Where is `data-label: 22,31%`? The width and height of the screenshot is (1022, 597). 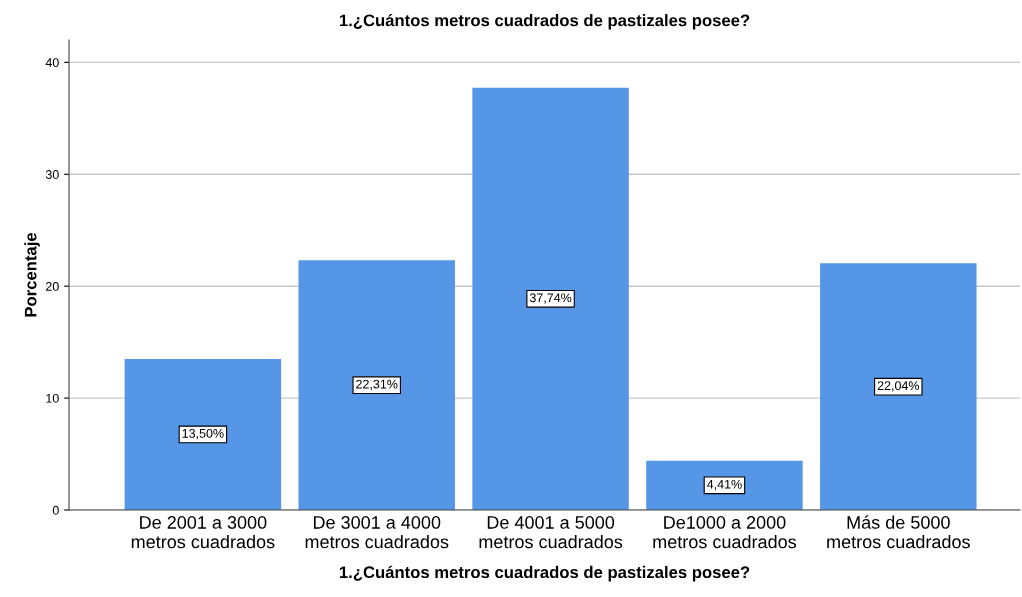
data-label: 22,31% is located at coordinates (377, 384).